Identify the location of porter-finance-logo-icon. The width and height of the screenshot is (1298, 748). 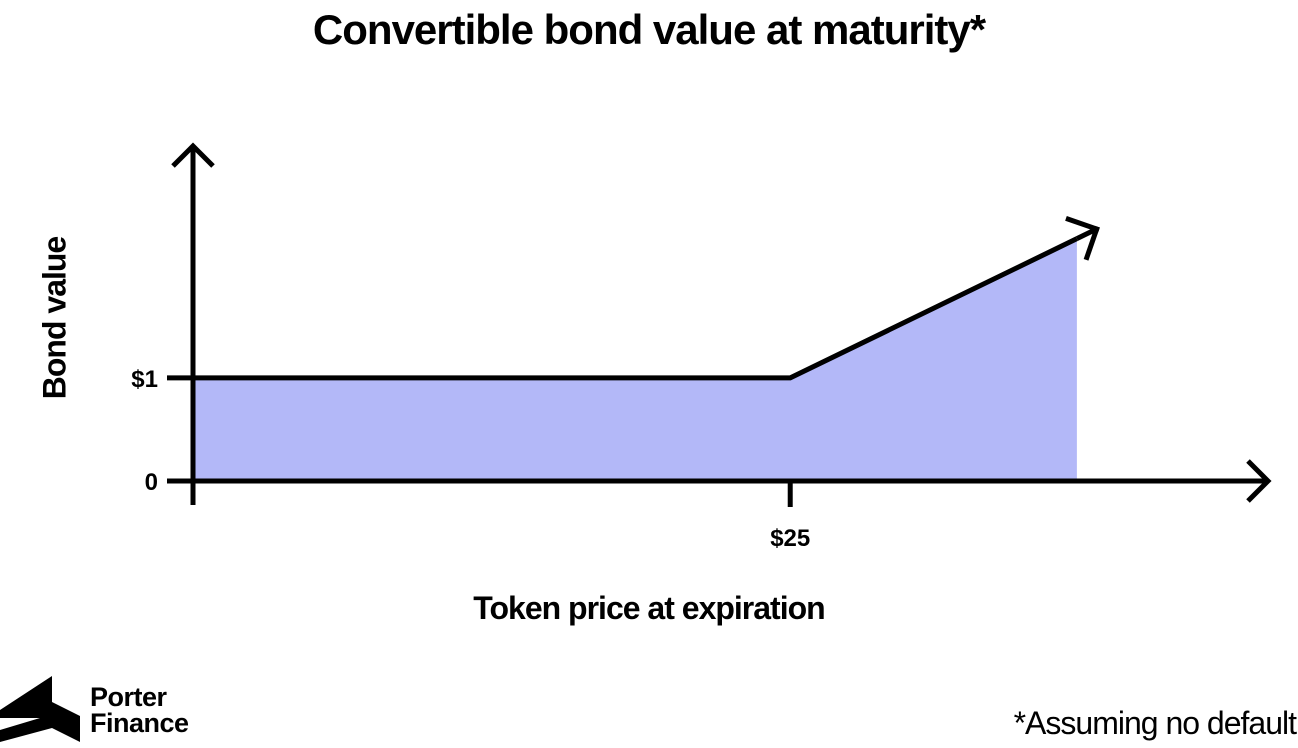
(40, 709).